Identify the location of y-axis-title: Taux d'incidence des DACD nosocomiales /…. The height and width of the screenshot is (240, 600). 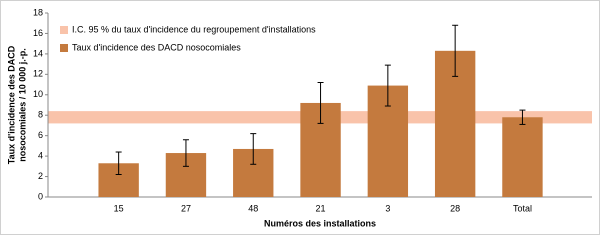
(16, 104).